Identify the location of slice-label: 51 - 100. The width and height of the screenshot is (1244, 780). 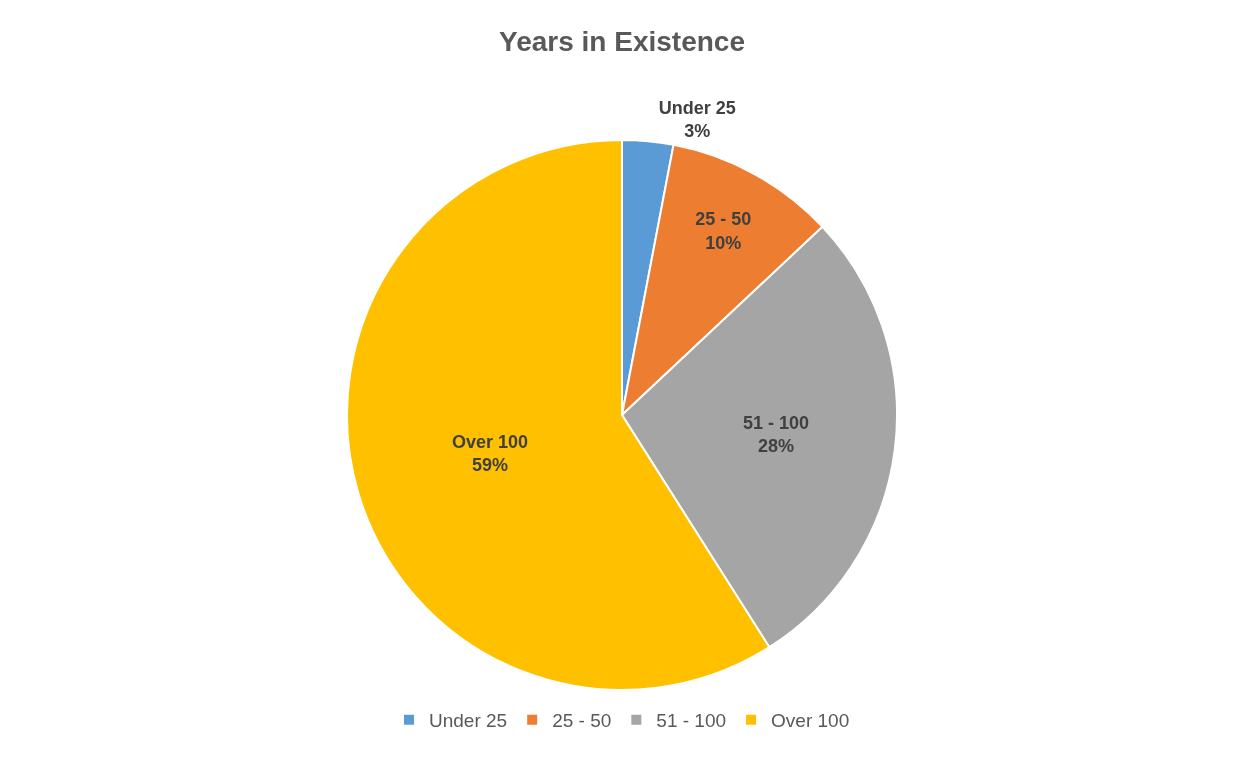
(776, 422).